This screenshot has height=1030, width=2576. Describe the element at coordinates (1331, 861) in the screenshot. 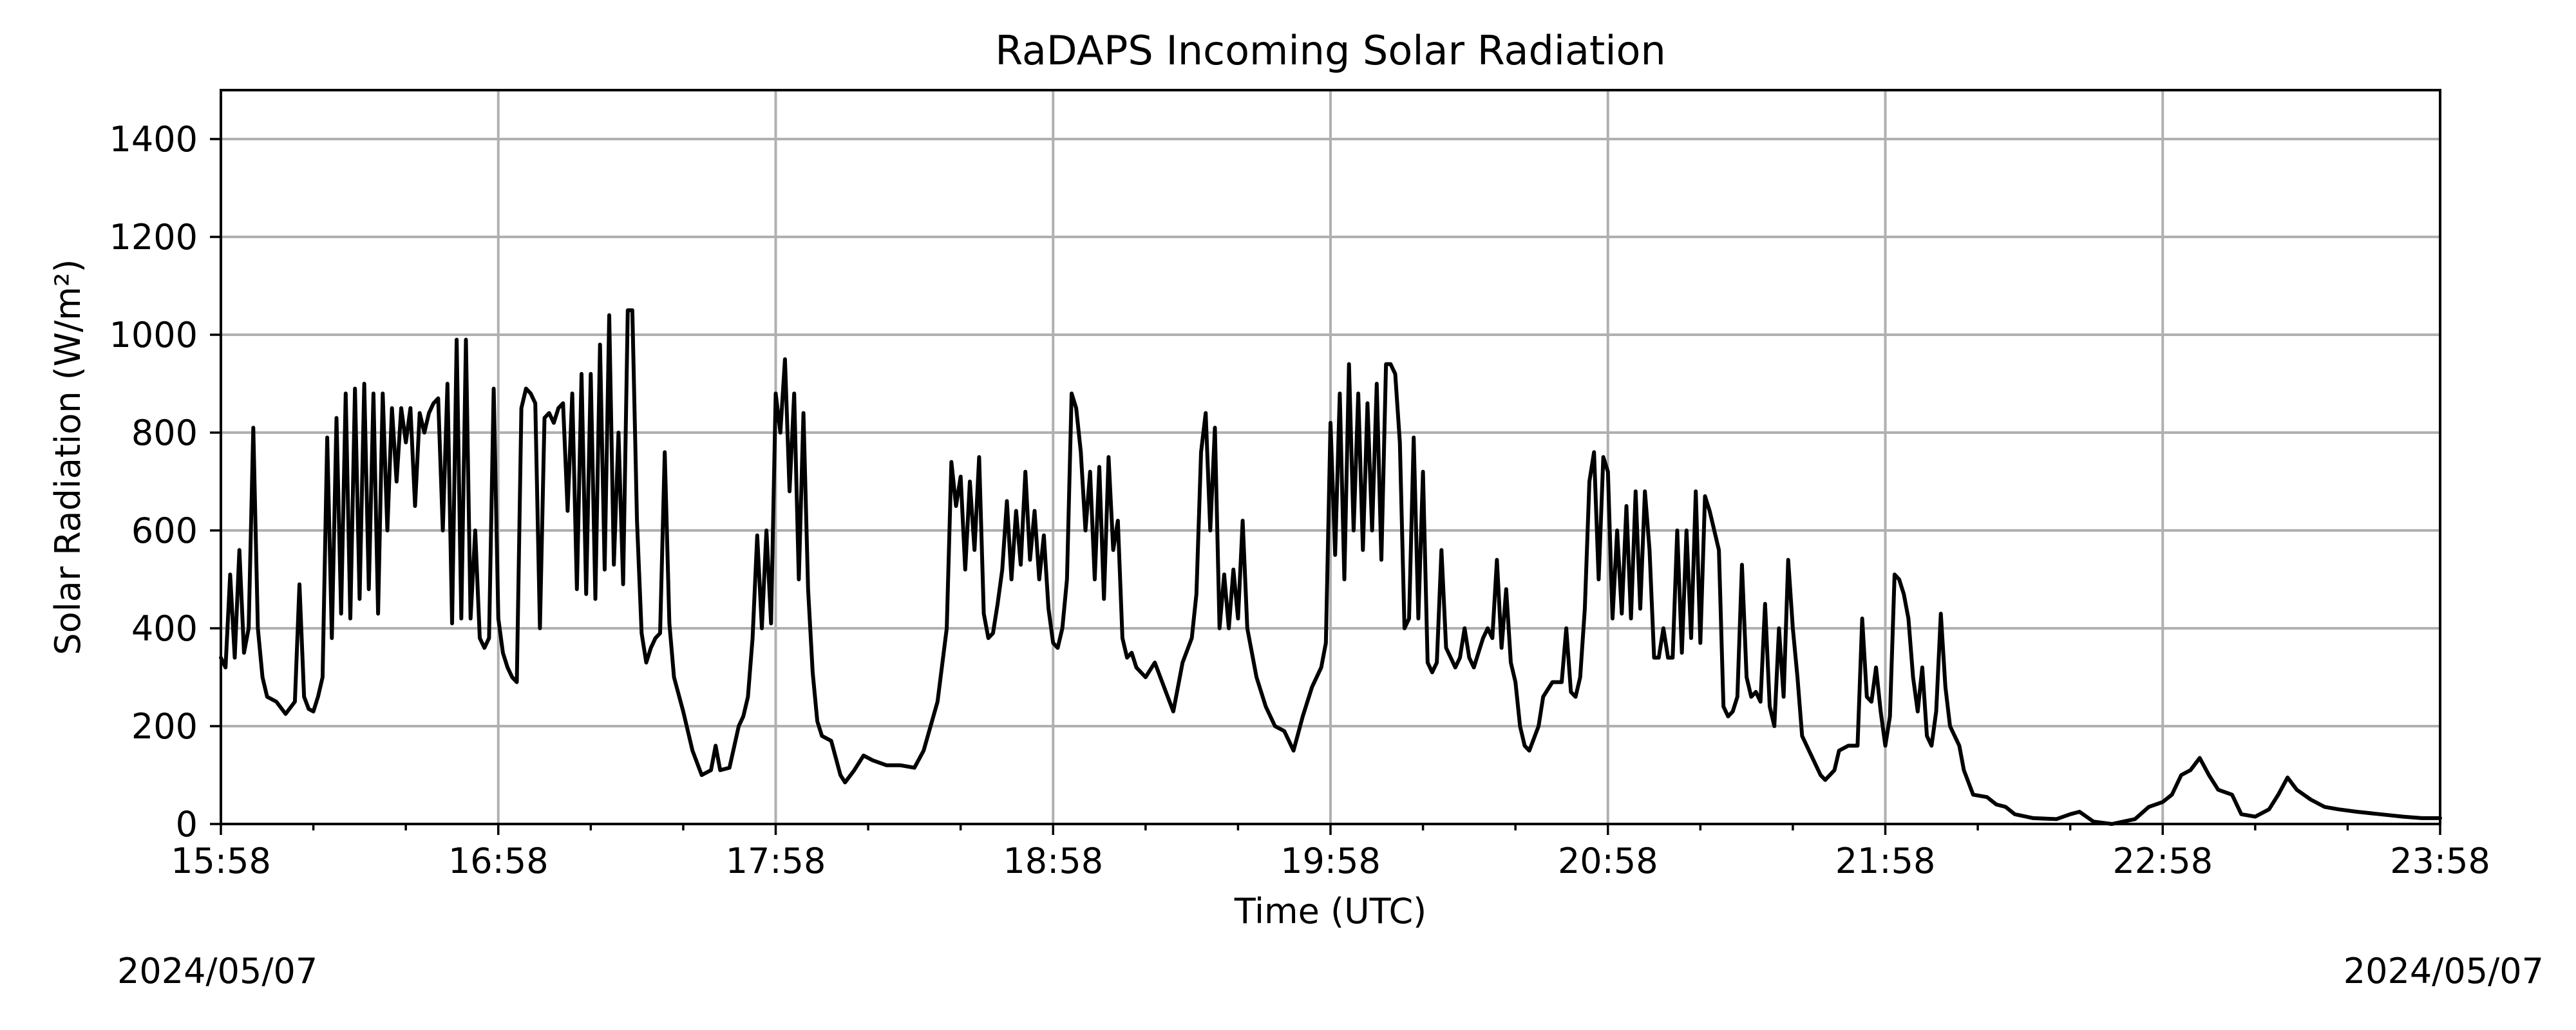

I see `x-tick-label: 19:58` at that location.